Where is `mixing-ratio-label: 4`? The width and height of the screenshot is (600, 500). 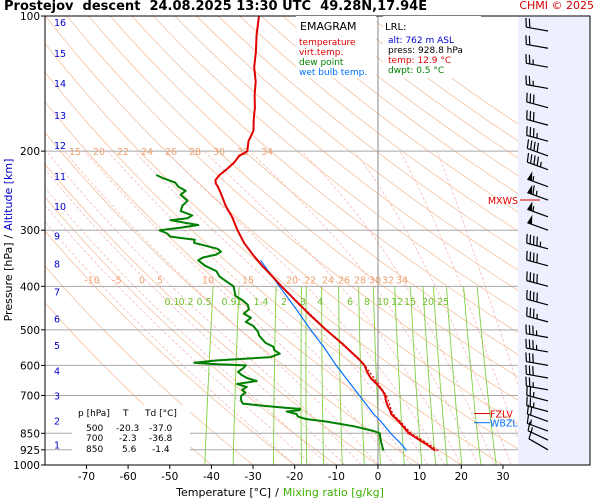
mixing-ratio-label: 4 is located at coordinates (320, 302).